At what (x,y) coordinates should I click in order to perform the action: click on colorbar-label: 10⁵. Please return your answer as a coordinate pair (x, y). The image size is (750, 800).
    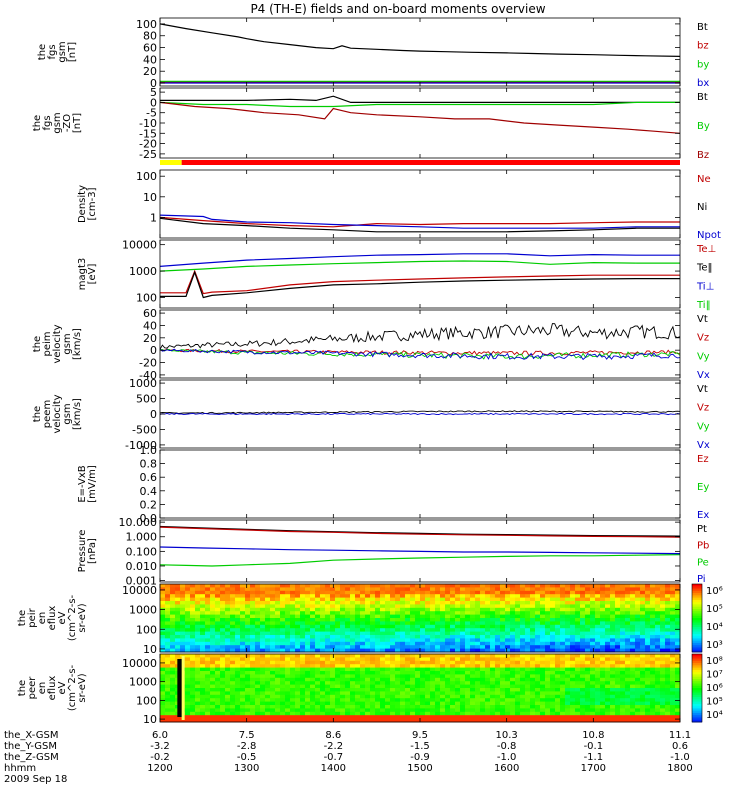
    Looking at the image, I should click on (714, 702).